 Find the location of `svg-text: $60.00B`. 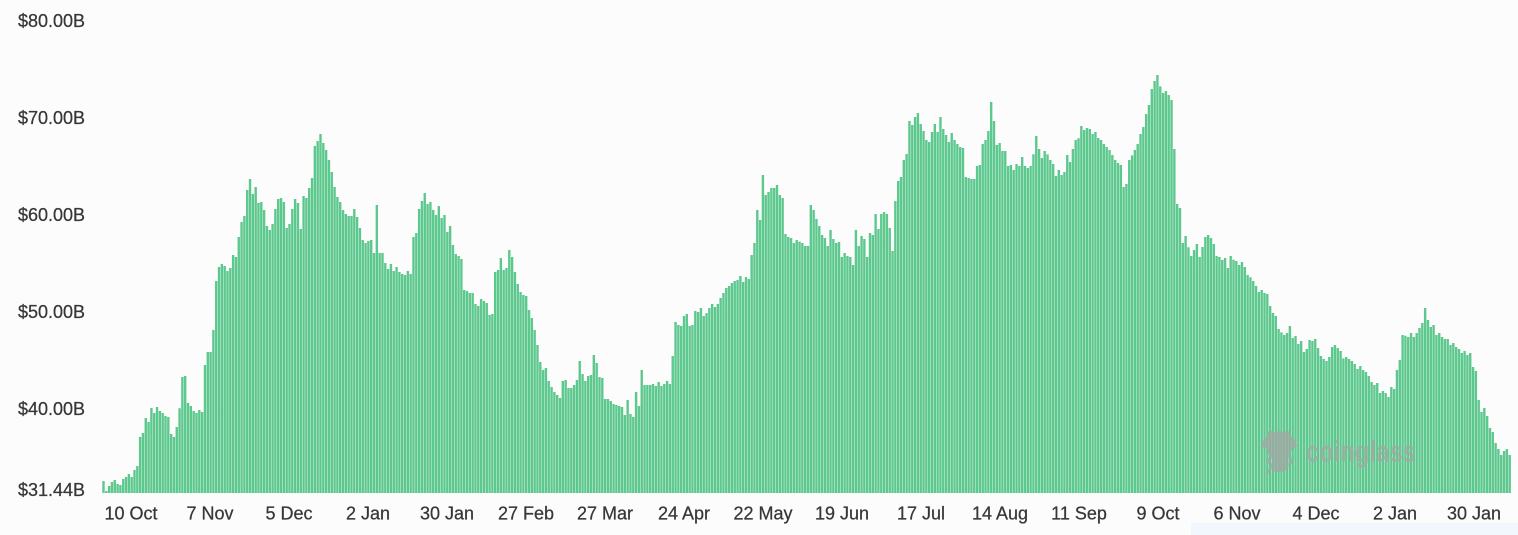

svg-text: $60.00B is located at coordinates (51, 215).